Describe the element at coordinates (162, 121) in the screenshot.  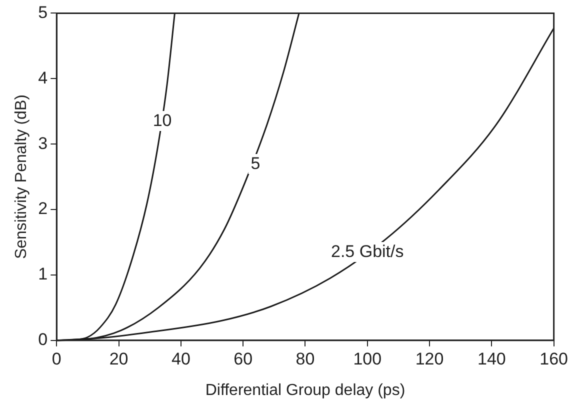
I see `annotation: 10` at that location.